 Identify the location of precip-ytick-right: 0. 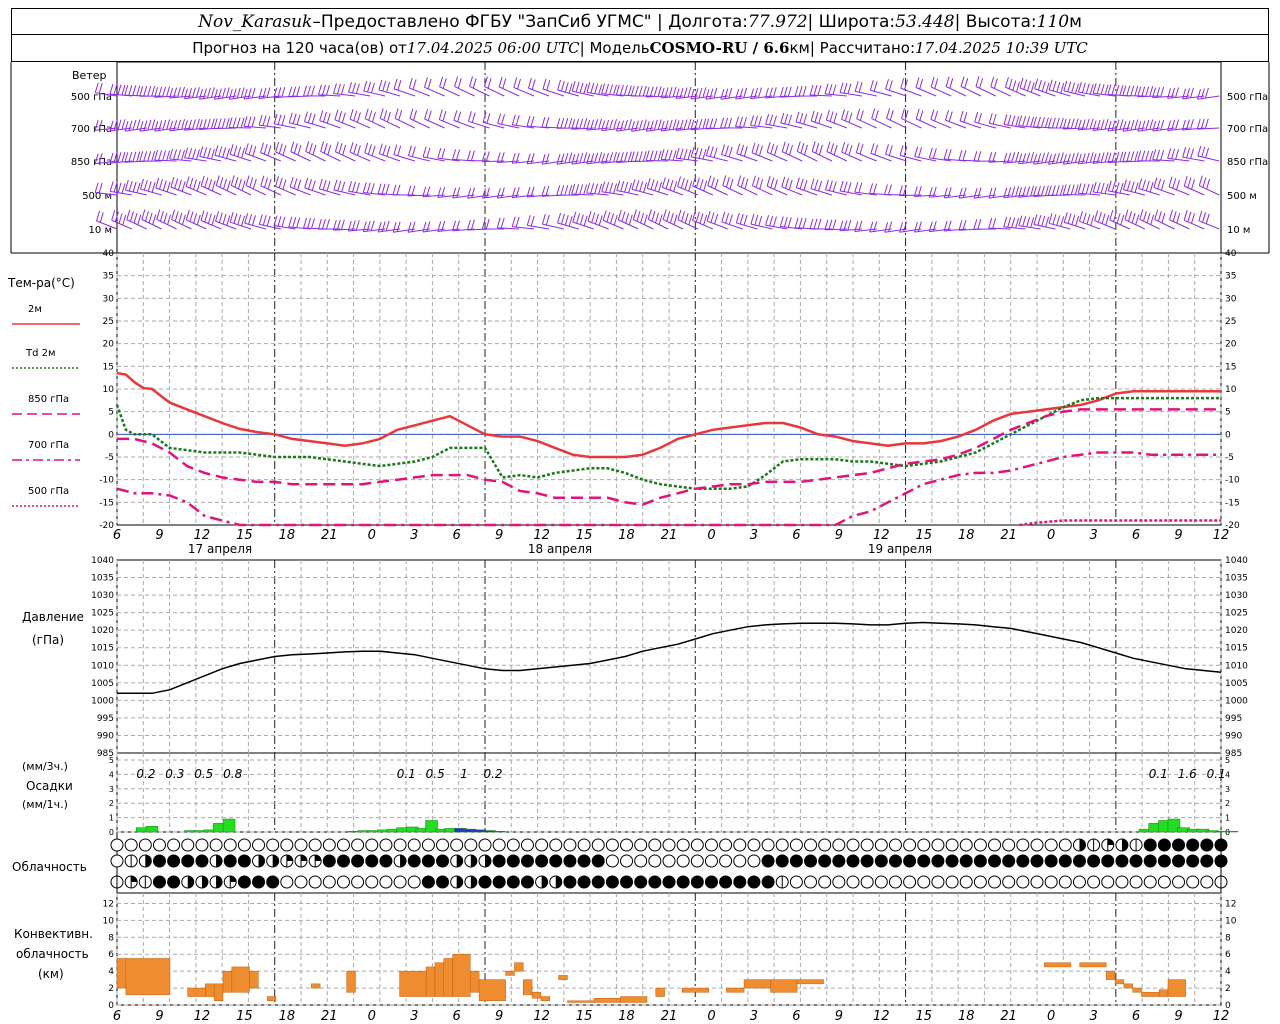
(1227, 832).